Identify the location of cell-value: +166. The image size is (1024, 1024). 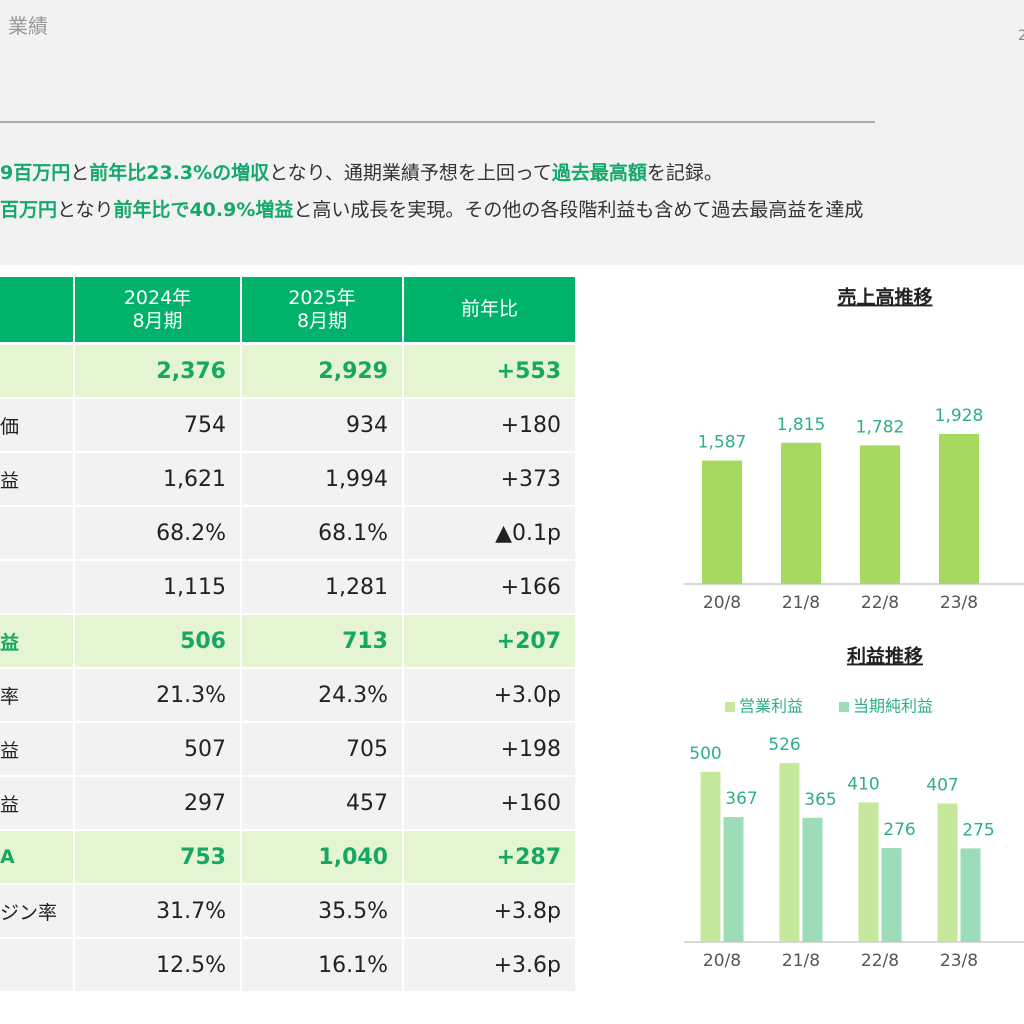
(489, 587).